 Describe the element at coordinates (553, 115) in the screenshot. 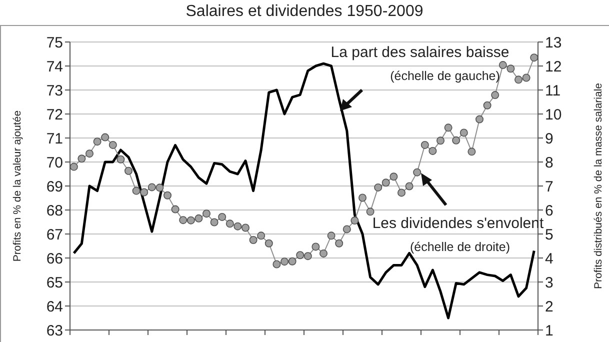

I see `y2-tick-label: 10` at that location.